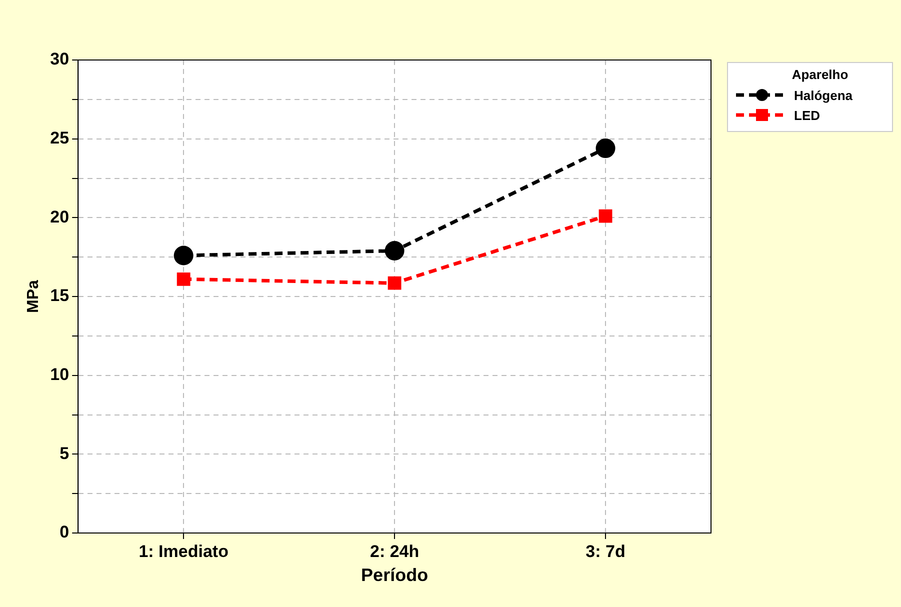 The image size is (901, 607). What do you see at coordinates (65, 532) in the screenshot?
I see `y-tick-label: 0` at bounding box center [65, 532].